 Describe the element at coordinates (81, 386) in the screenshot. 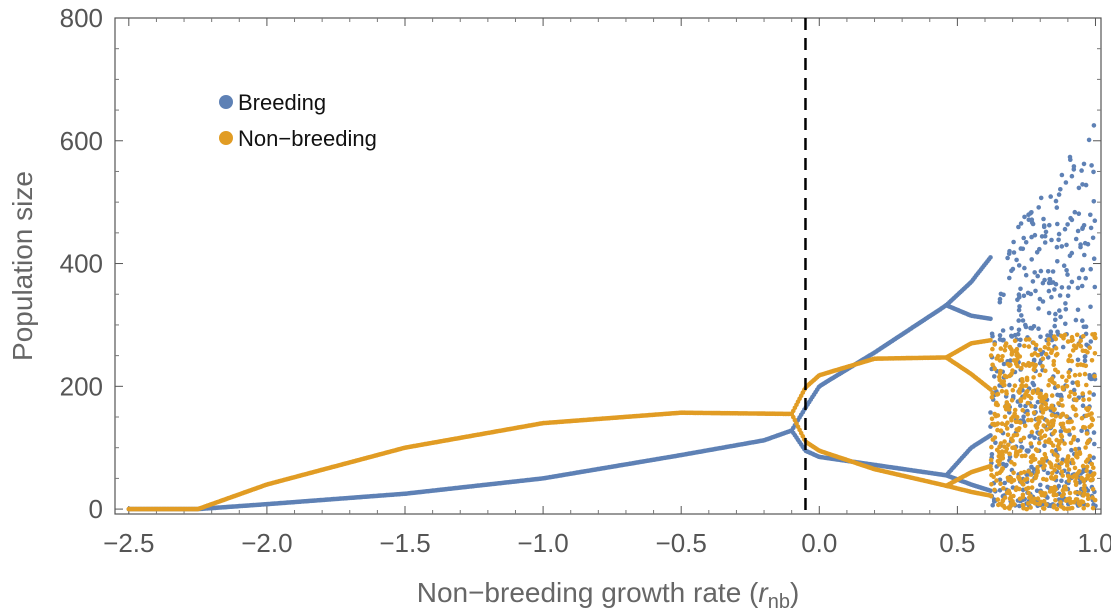

I see `y-tick-label: 200` at that location.